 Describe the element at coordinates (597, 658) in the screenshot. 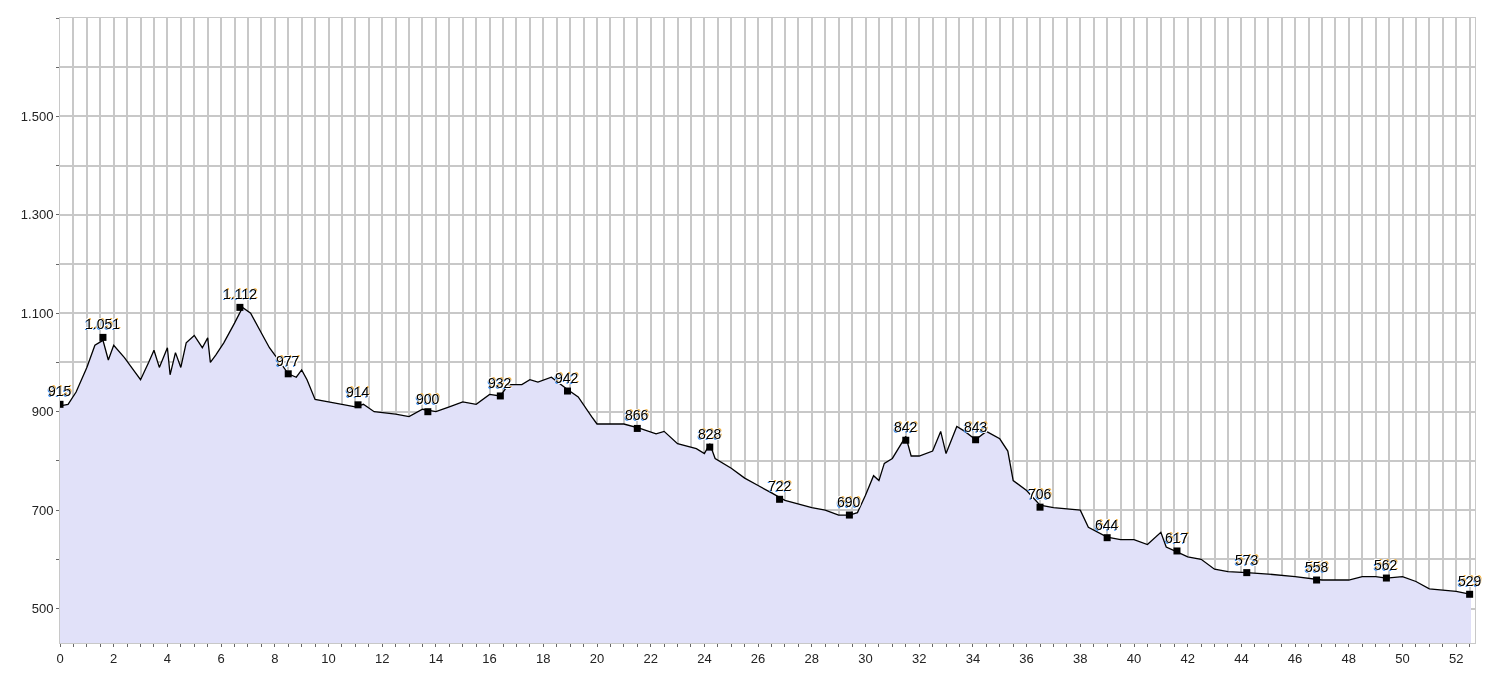

I see `x-tick-label: 20` at that location.